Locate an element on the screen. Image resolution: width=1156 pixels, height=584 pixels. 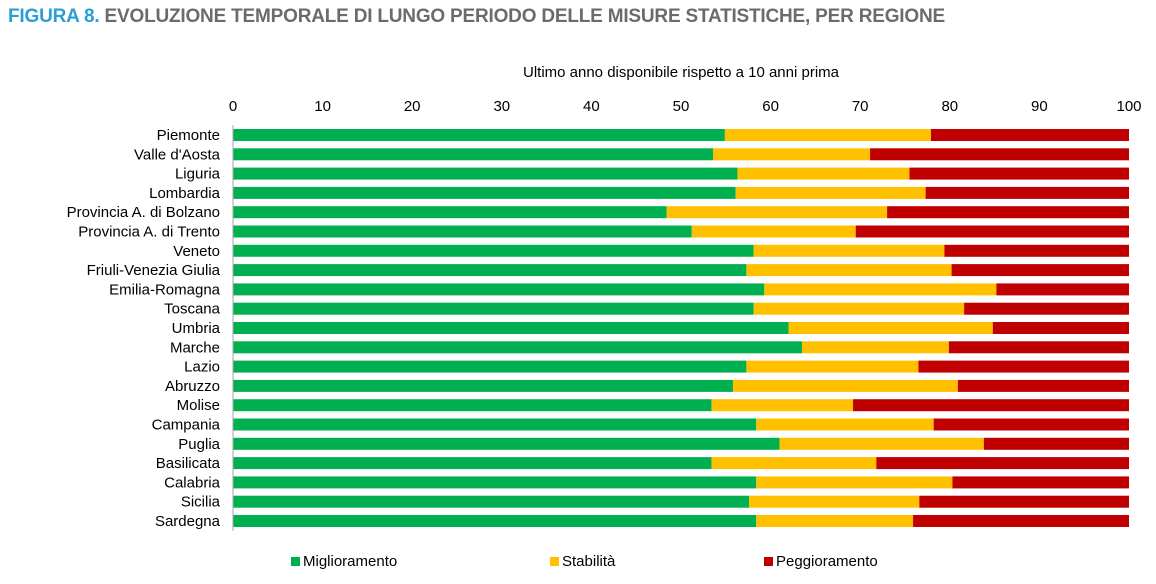
x-tick-label: 0 is located at coordinates (233, 106).